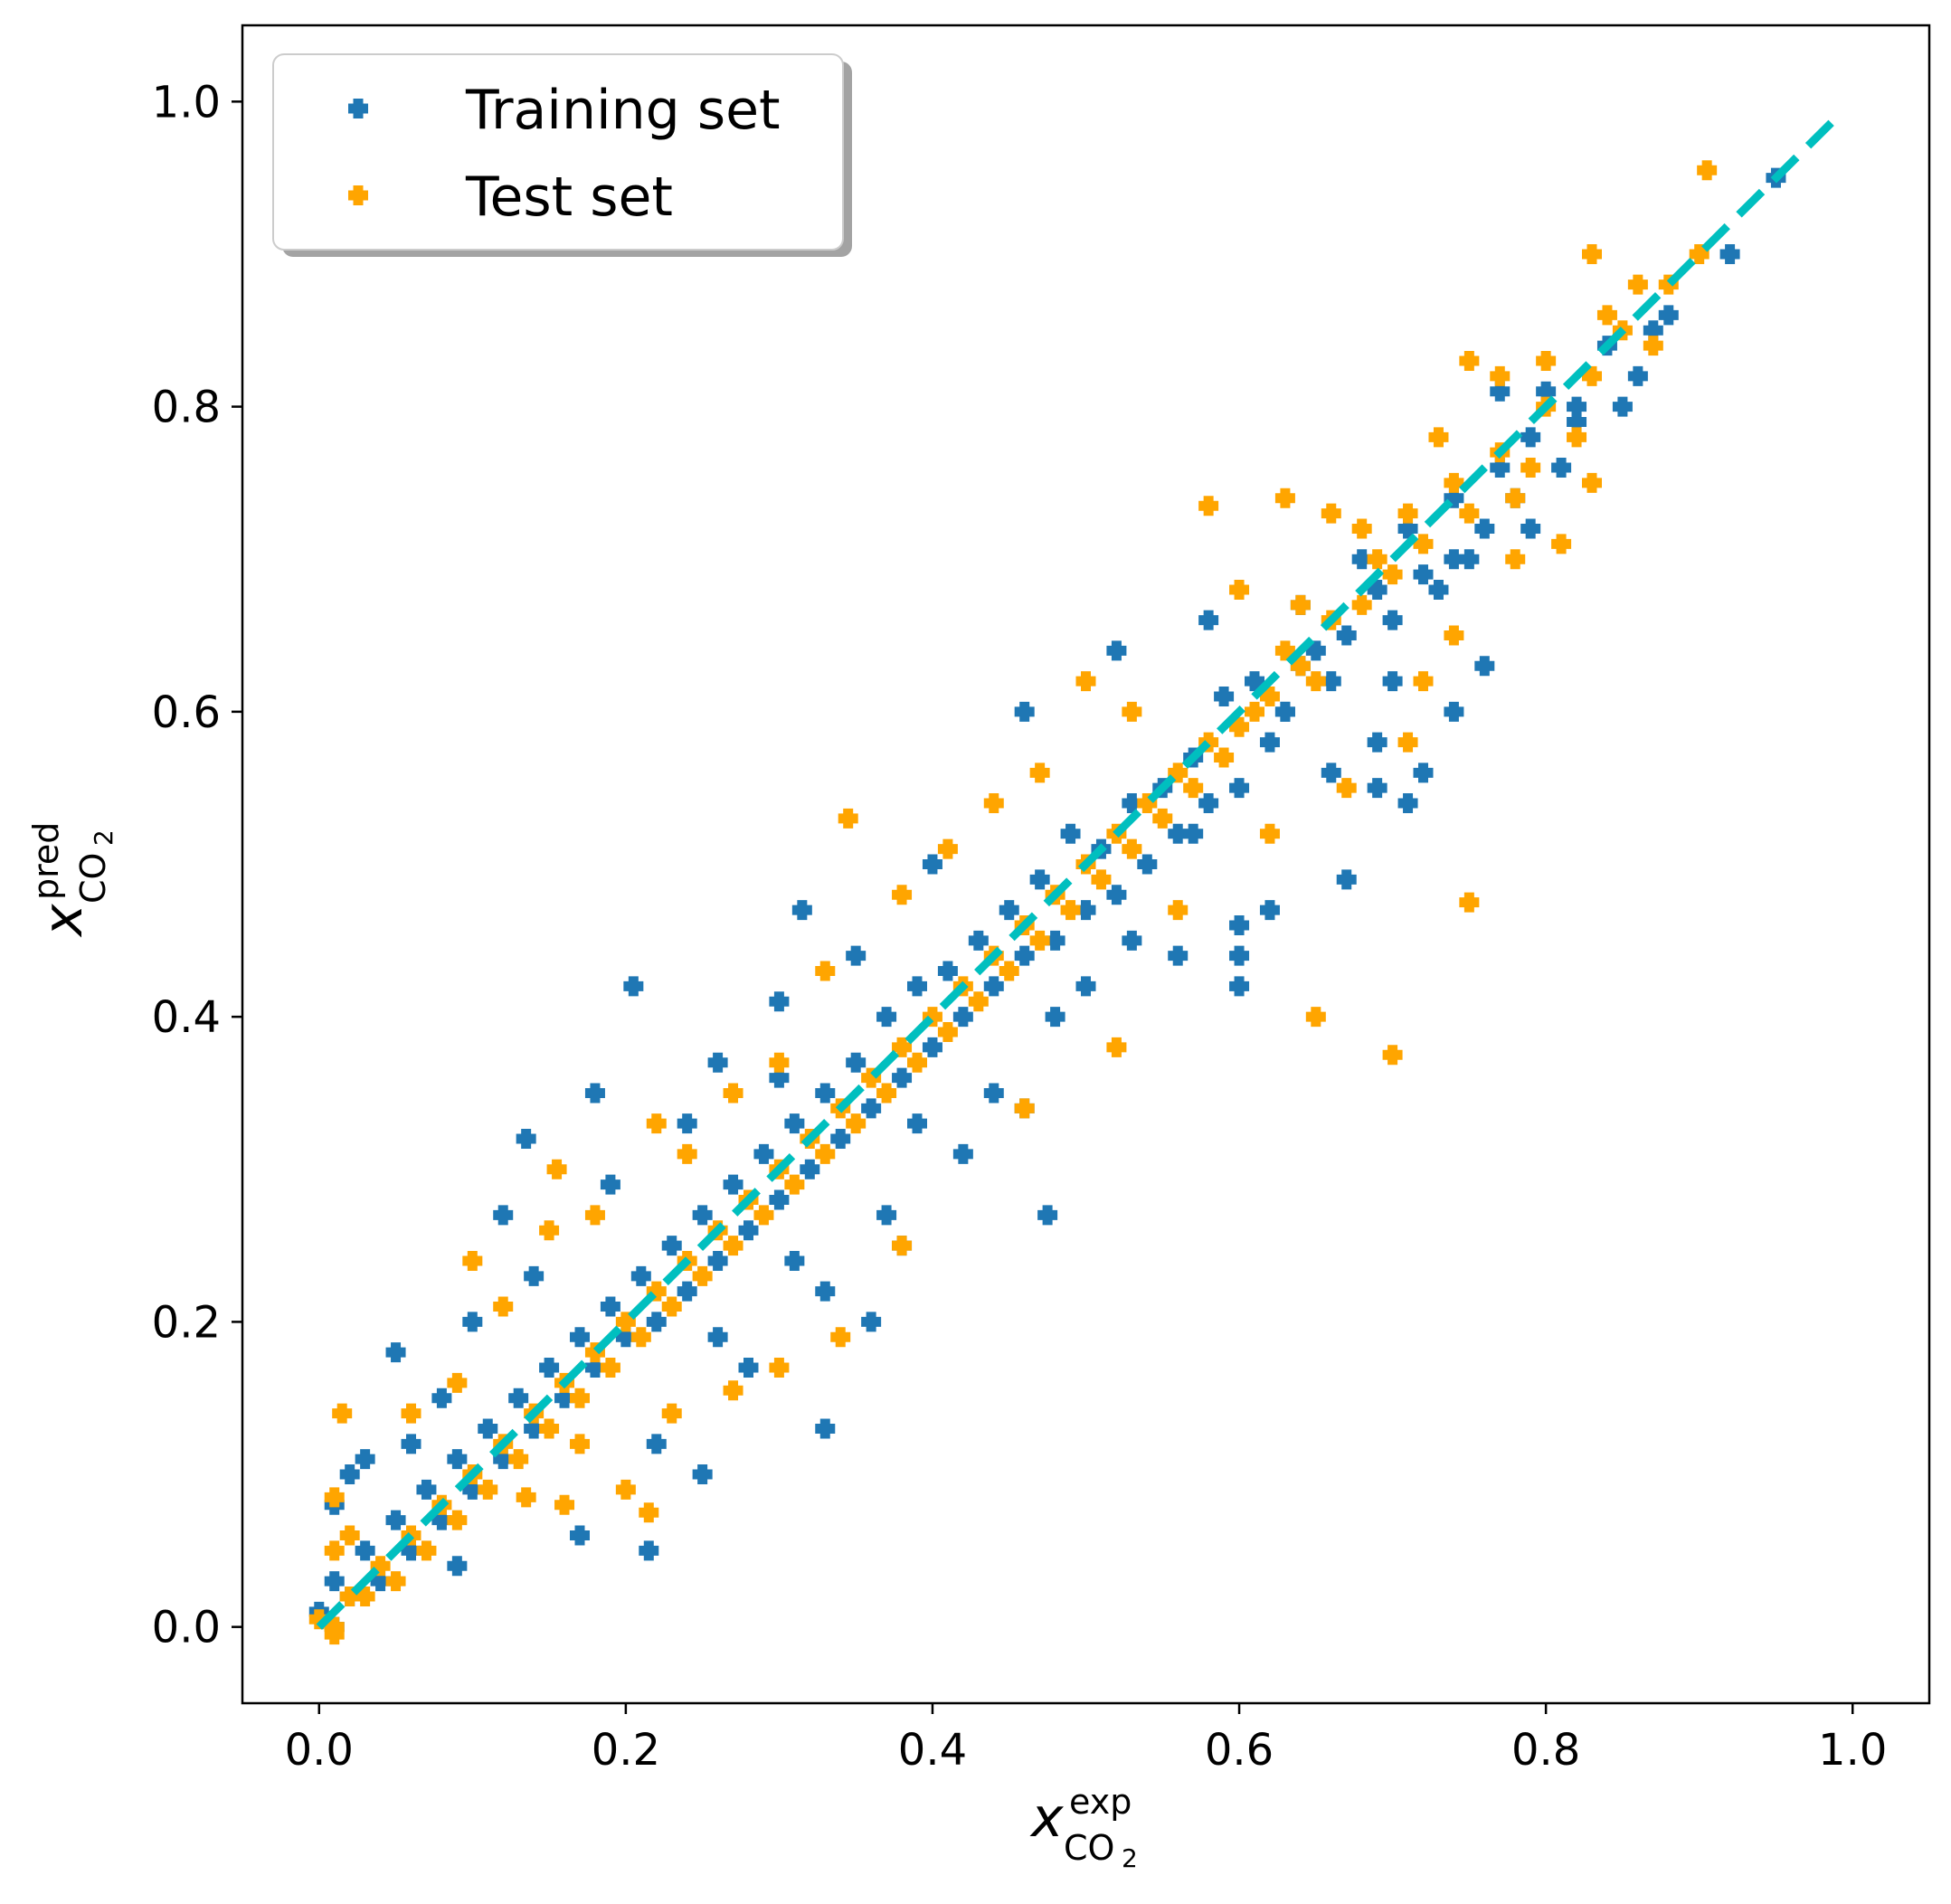  Describe the element at coordinates (186, 712) in the screenshot. I see `y-tick-label-3: 0.6` at that location.